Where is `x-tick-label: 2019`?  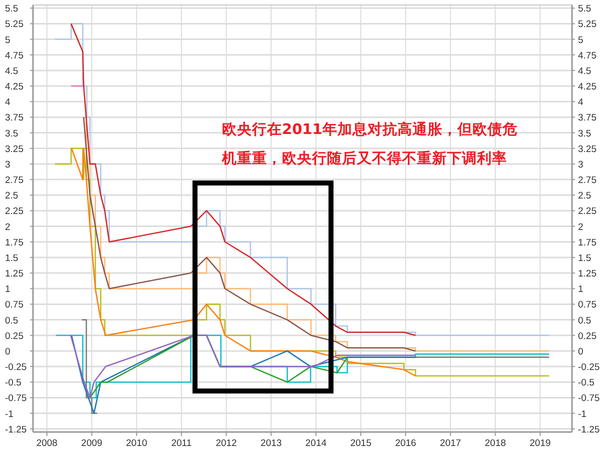
x-tick-label: 2019 is located at coordinates (540, 443).